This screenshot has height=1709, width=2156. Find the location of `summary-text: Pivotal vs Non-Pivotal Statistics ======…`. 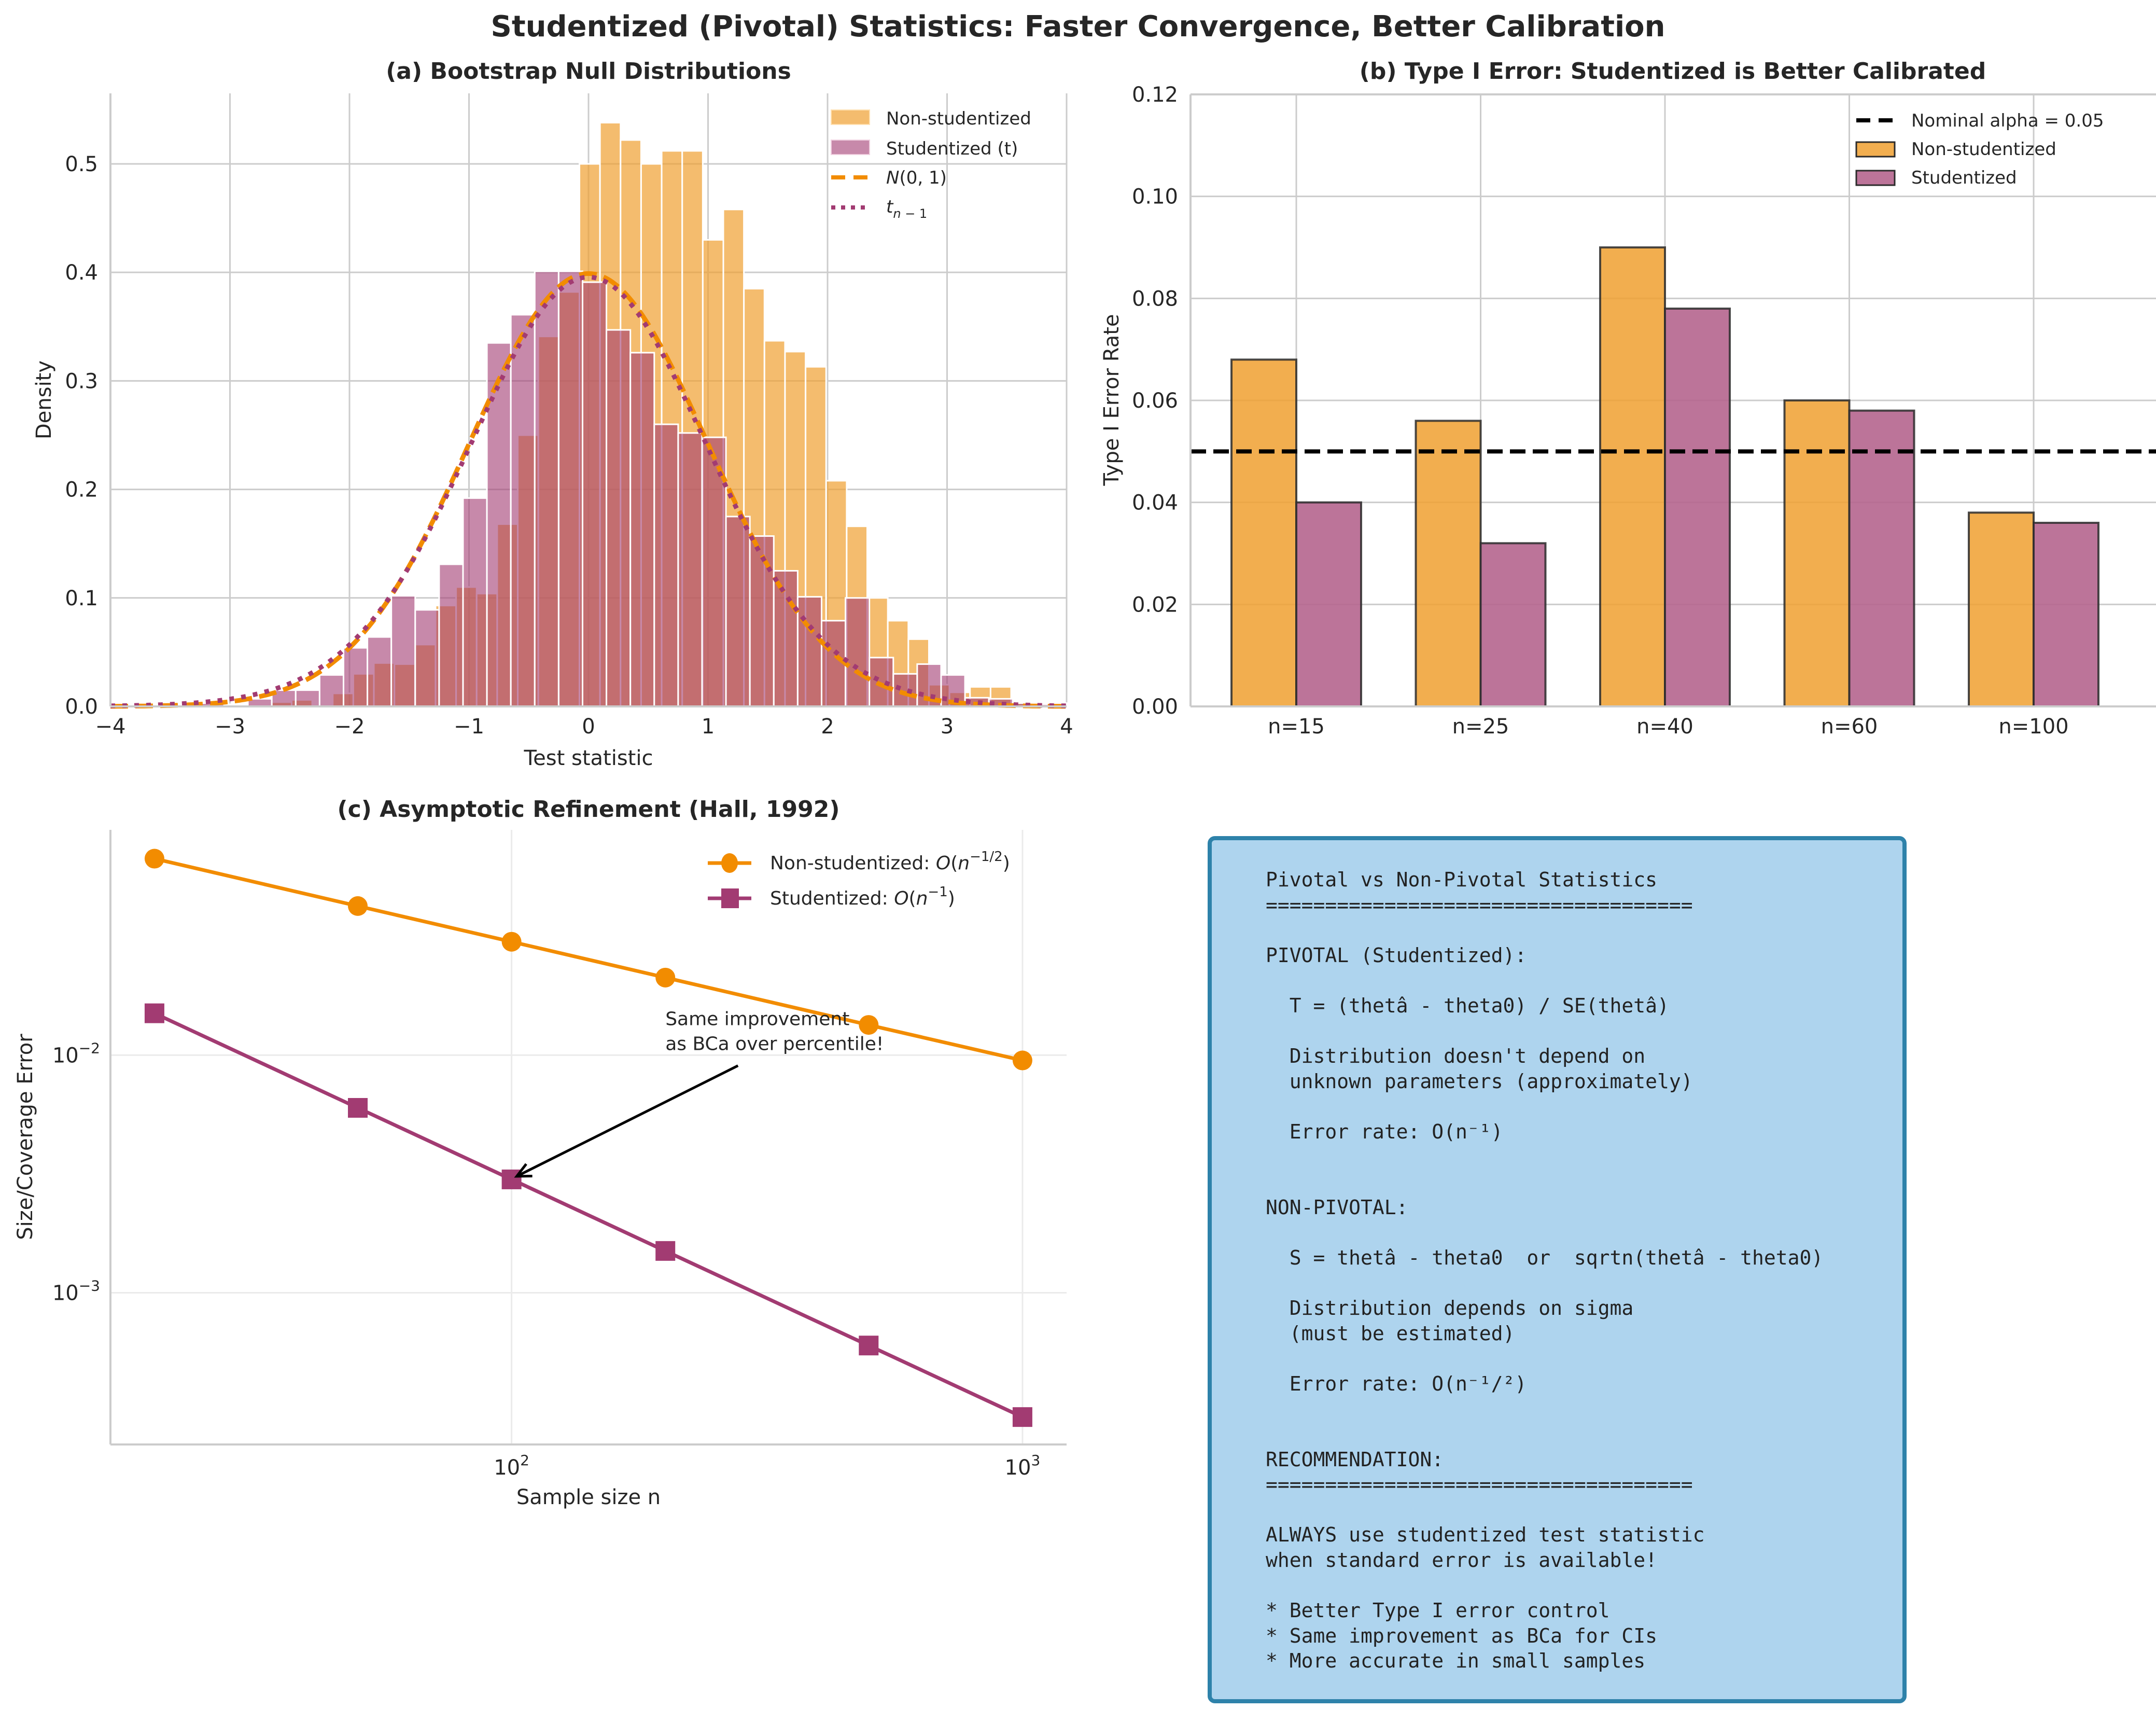

summary-text: Pivotal vs Non-Pivotal Statistics ======… is located at coordinates (1545, 1271).